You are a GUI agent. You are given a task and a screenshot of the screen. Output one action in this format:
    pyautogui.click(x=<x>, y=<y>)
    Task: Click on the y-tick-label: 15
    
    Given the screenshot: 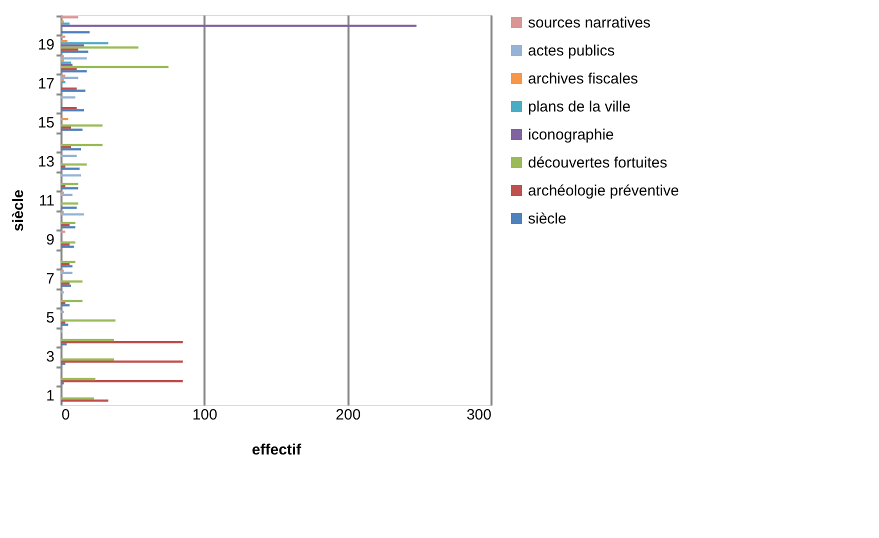 What is the action you would take?
    pyautogui.click(x=46, y=123)
    